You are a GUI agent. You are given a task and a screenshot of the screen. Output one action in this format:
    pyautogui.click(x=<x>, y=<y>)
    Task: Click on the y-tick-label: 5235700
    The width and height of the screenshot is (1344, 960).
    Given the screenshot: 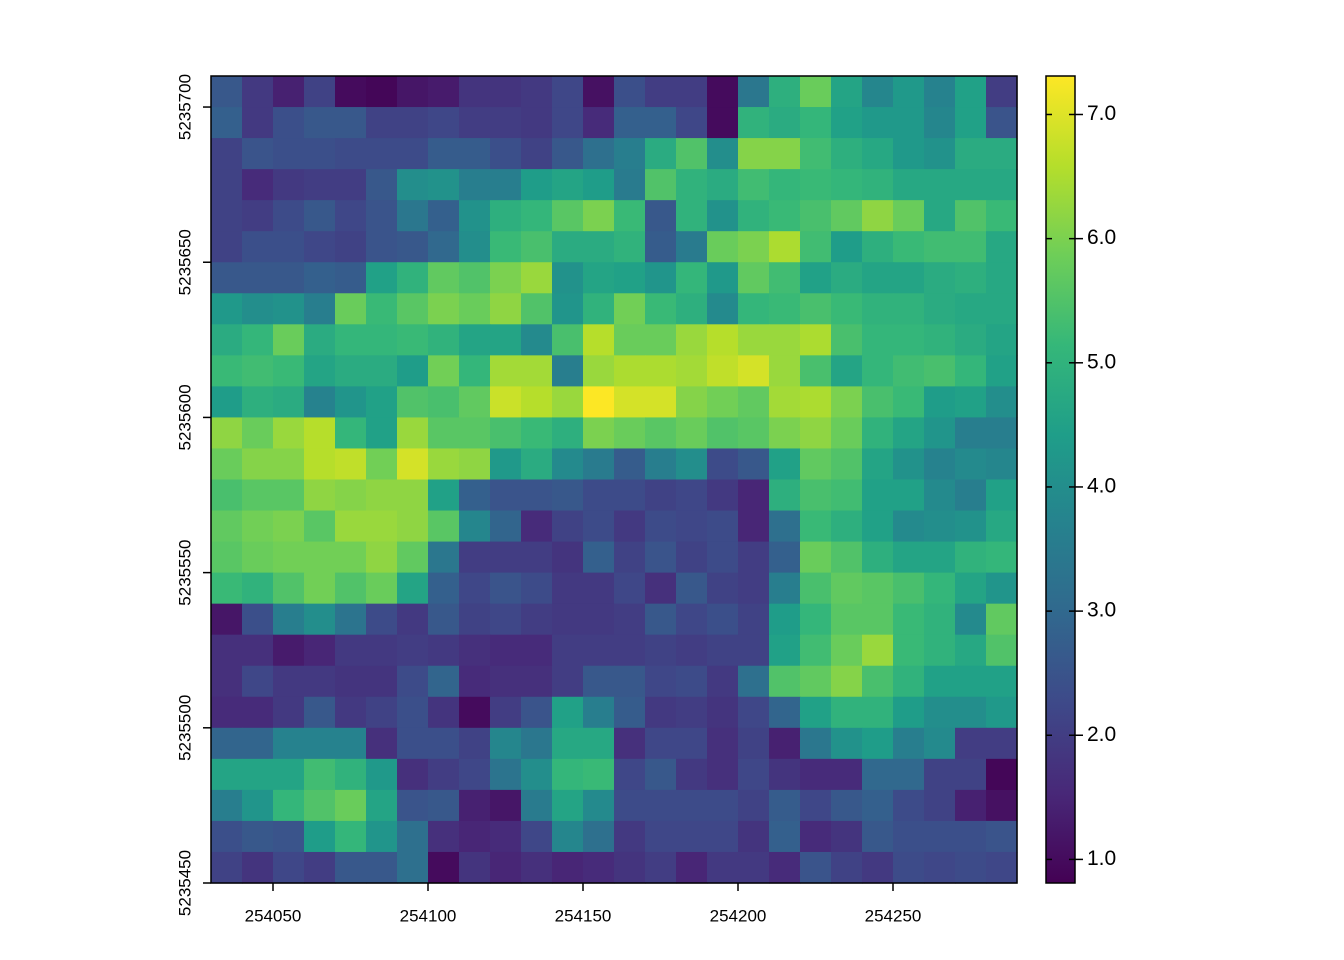 What is the action you would take?
    pyautogui.click(x=184, y=107)
    